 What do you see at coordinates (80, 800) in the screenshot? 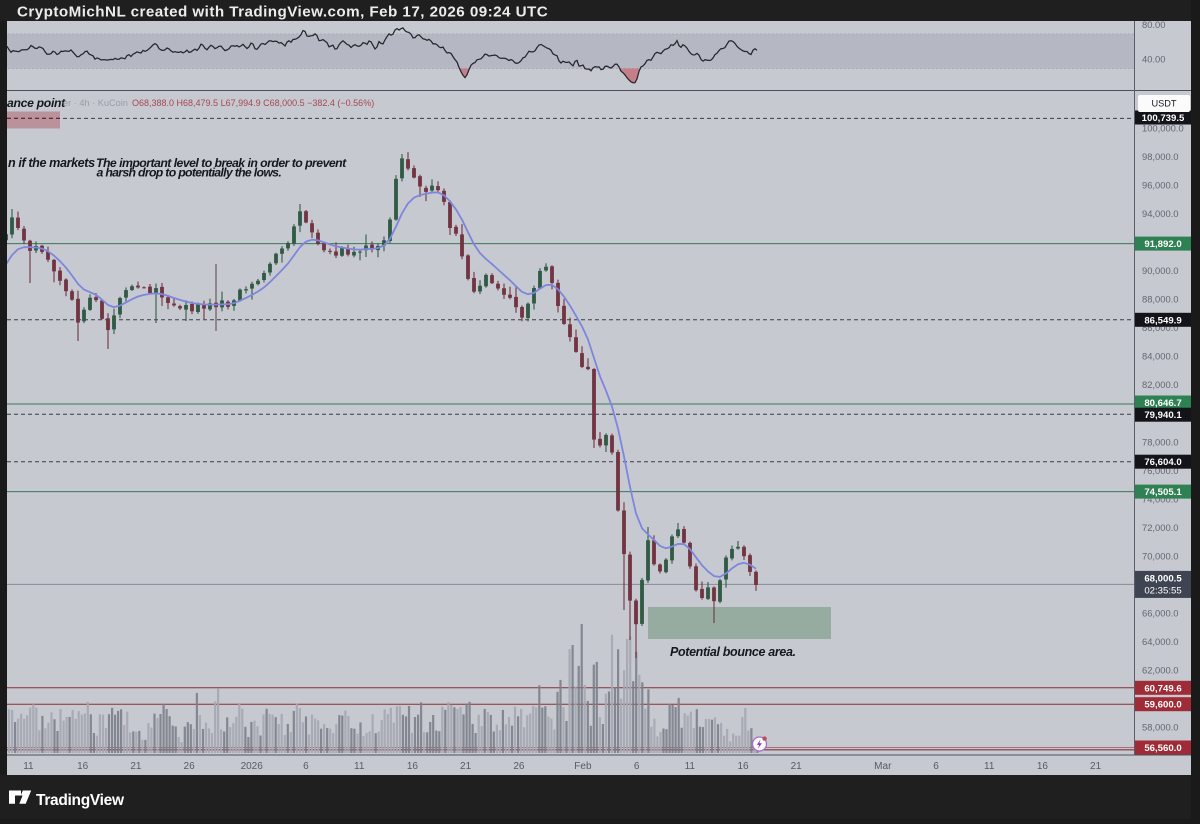
I see `svg-text: TradingView` at bounding box center [80, 800].